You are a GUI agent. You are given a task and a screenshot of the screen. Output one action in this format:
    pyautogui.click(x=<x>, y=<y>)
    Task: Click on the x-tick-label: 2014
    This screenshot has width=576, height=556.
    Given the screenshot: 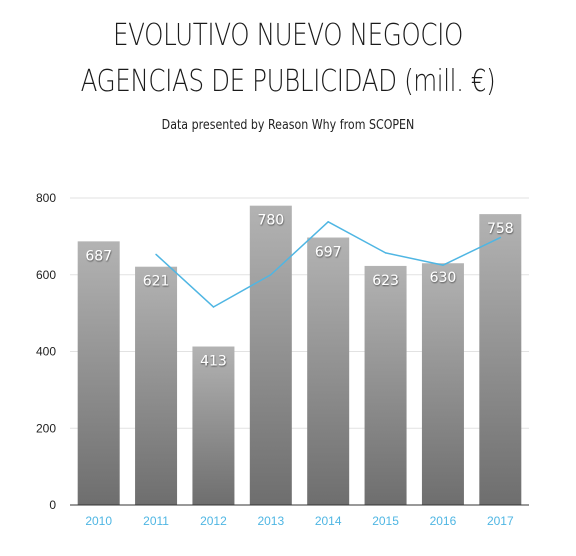 What is the action you would take?
    pyautogui.click(x=328, y=521)
    